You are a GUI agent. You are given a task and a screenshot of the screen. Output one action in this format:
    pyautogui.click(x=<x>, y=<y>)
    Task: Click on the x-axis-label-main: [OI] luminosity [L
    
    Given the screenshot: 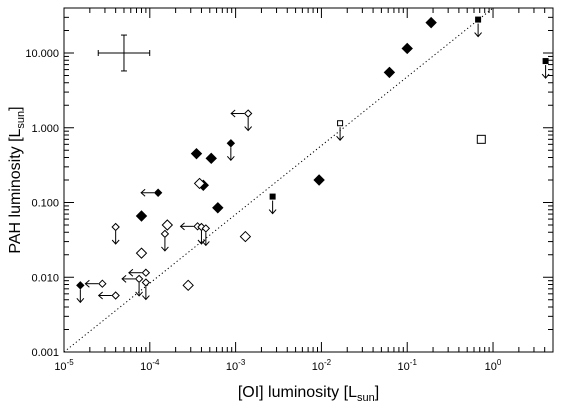 What is the action you would take?
    pyautogui.click(x=297, y=392)
    